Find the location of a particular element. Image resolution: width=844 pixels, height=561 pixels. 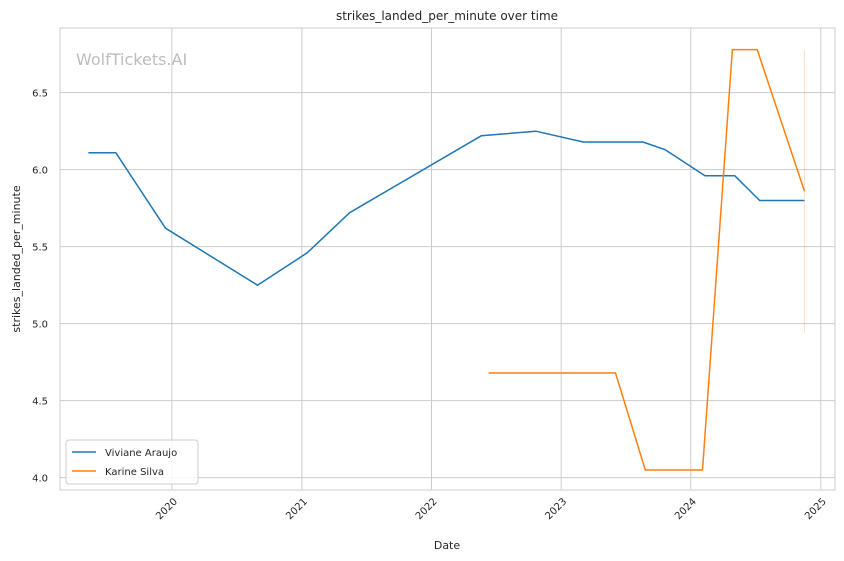

y-tick-label: 6.5 is located at coordinates (40, 94).